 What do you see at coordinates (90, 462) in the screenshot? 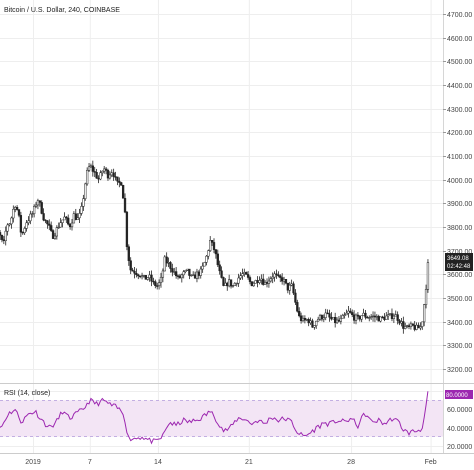
I see `time-tick-label: 7` at bounding box center [90, 462].